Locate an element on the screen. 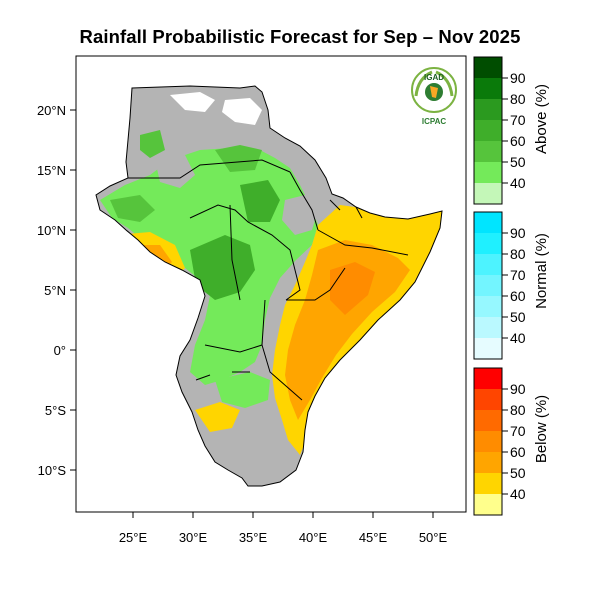 This screenshot has width=600, height=600. colorbar-above: 90 80 70 60 50 40 is located at coordinates (499, 130).